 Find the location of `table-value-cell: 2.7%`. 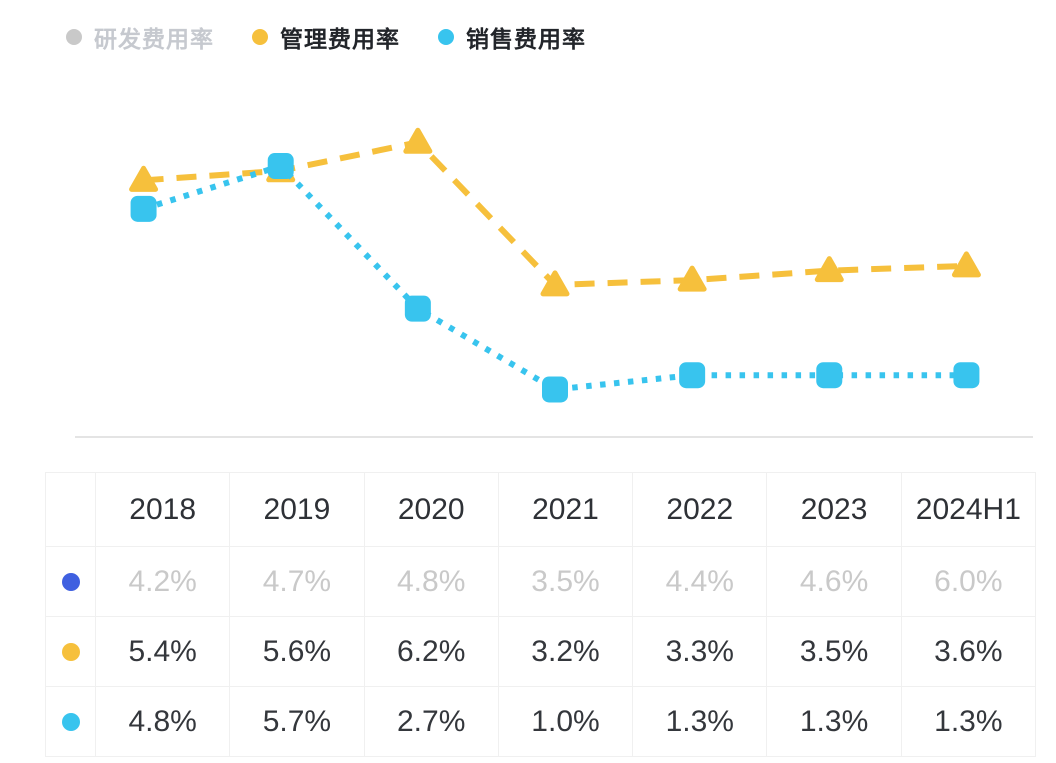

table-value-cell: 2.7% is located at coordinates (431, 722).